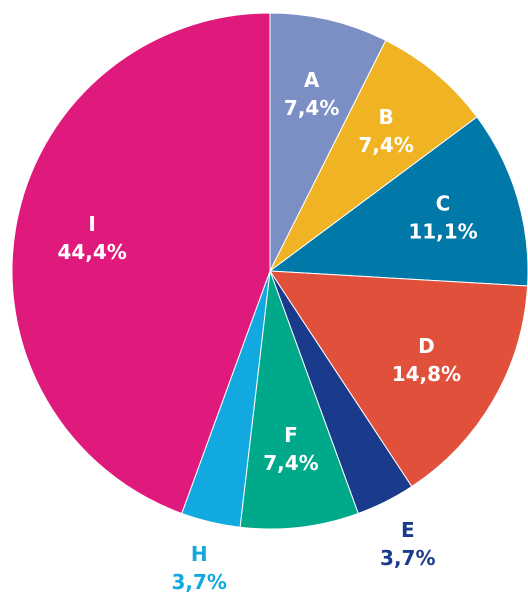  What do you see at coordinates (408, 530) in the screenshot?
I see `slice-category-label: E` at bounding box center [408, 530].